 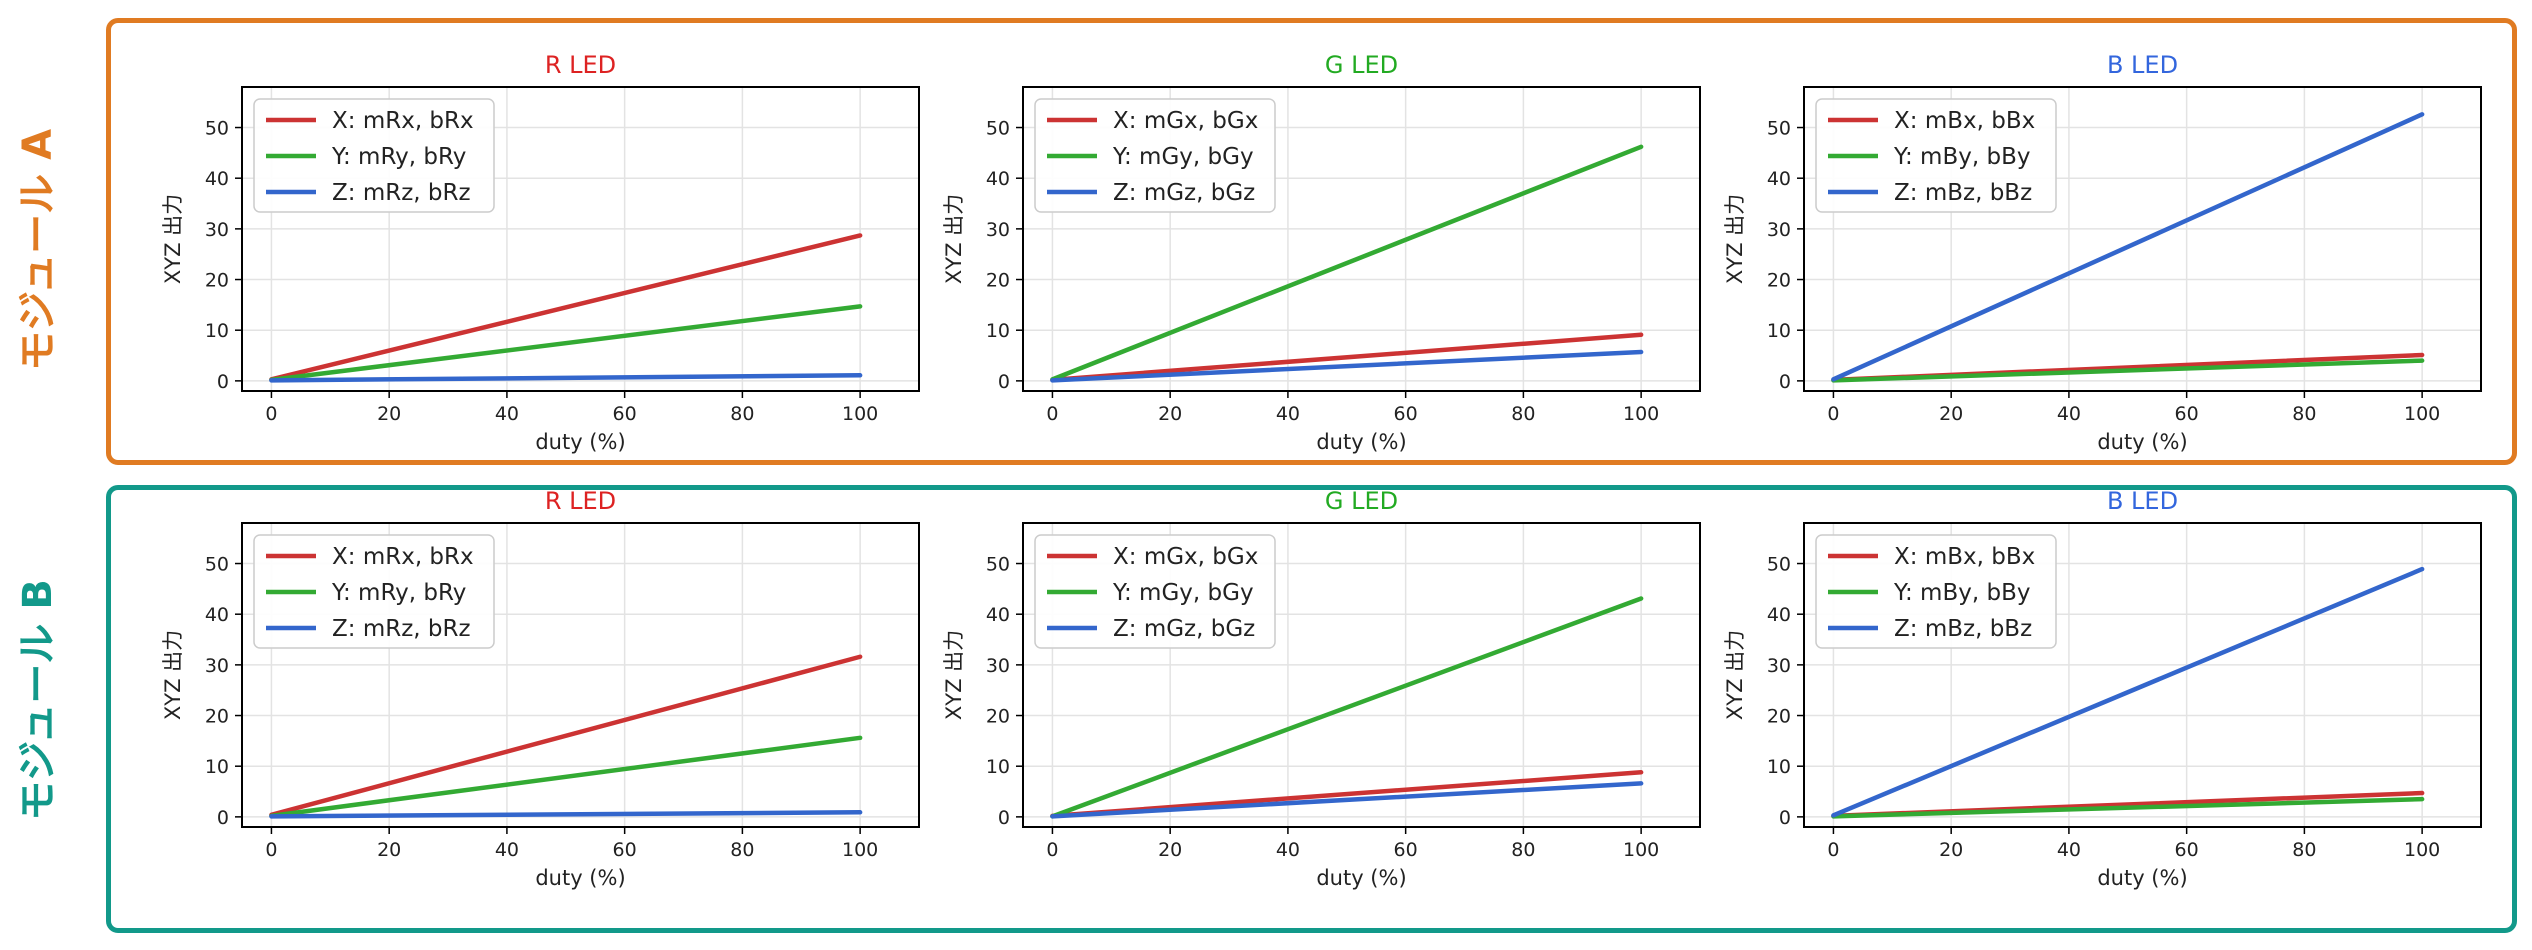 I want to click on legend-label: X: mRx, bRx, so click(x=403, y=557).